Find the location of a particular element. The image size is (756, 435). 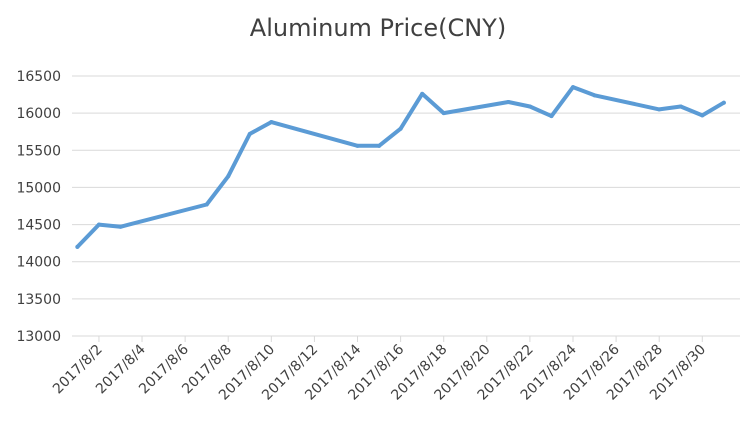

y-tick-label: 16500 is located at coordinates (38, 77).